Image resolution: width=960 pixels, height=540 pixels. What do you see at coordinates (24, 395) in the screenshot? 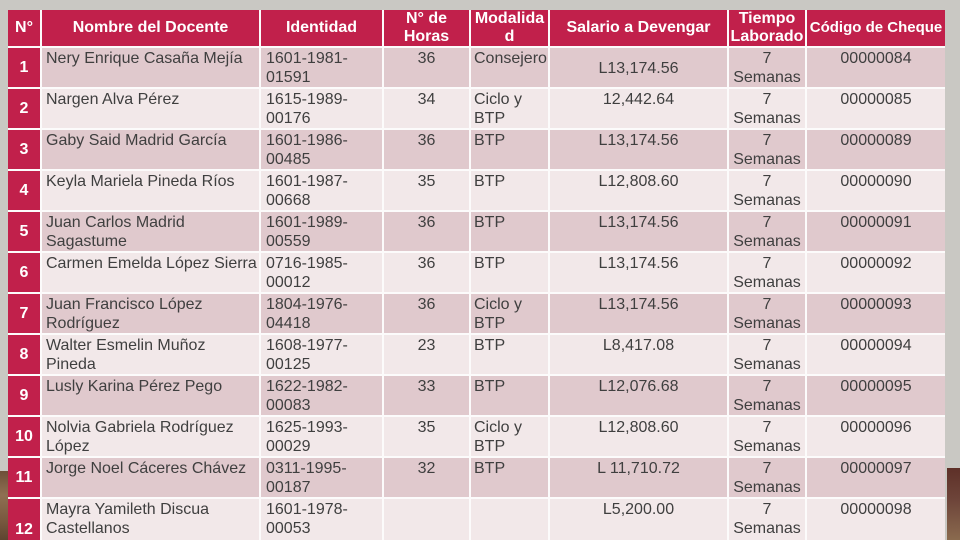
I see `cell-row-number: 9` at bounding box center [24, 395].